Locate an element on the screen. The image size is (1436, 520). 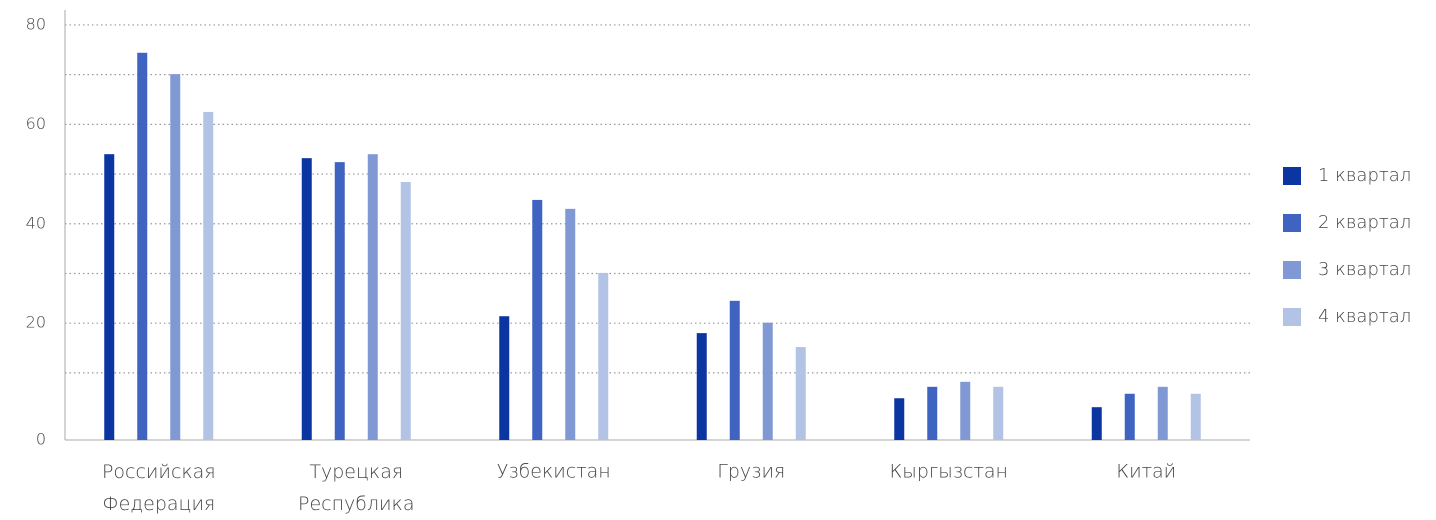
x-tick-label: Турецкая Республика is located at coordinates (356, 488).